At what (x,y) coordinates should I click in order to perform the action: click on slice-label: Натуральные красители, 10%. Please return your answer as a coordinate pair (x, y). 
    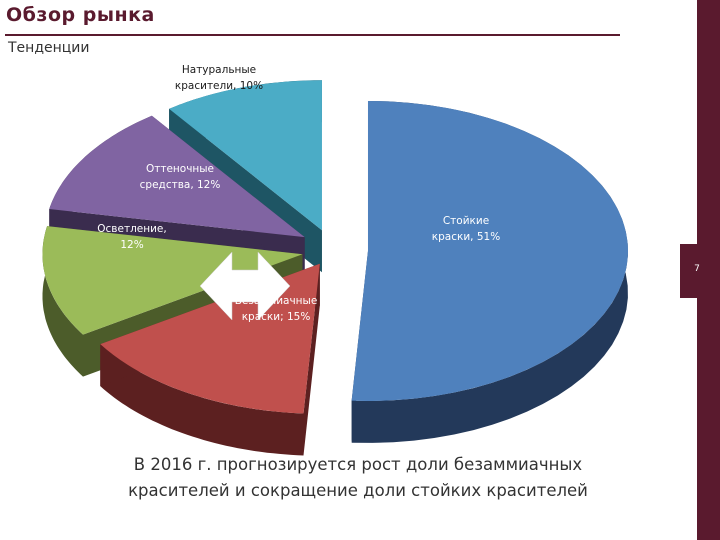
    Looking at the image, I should click on (219, 78).